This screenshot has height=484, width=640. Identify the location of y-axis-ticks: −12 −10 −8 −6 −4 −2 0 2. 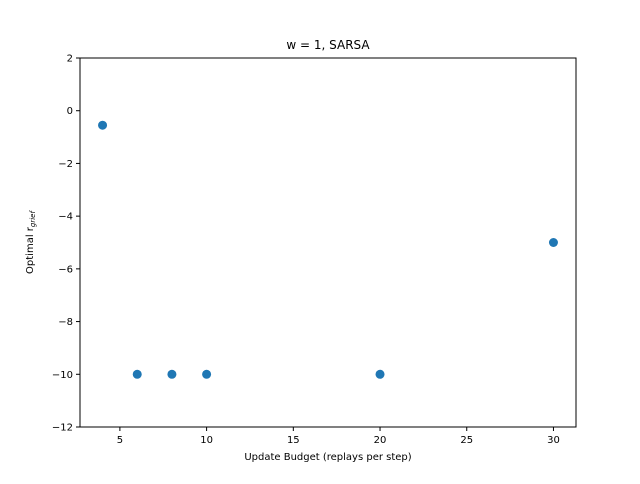
(66, 244).